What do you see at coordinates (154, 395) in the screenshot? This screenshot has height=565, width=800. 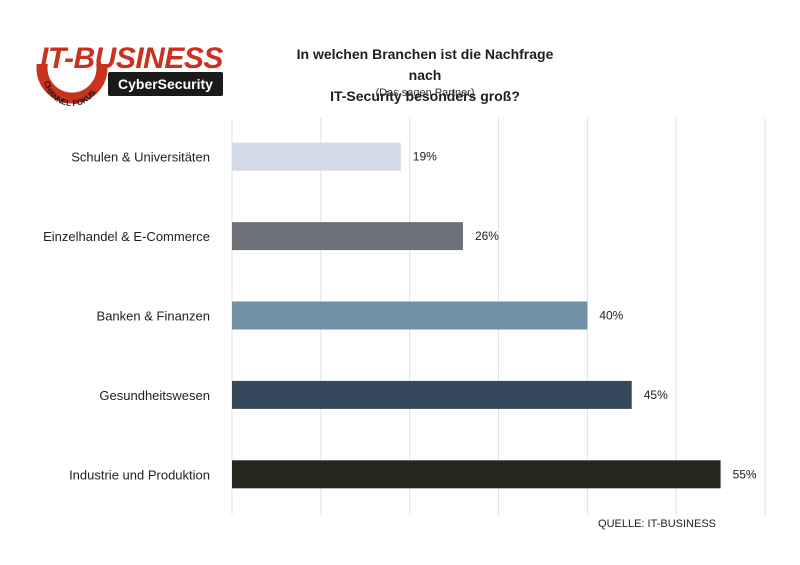 I see `category-label: Gesundheitswesen` at bounding box center [154, 395].